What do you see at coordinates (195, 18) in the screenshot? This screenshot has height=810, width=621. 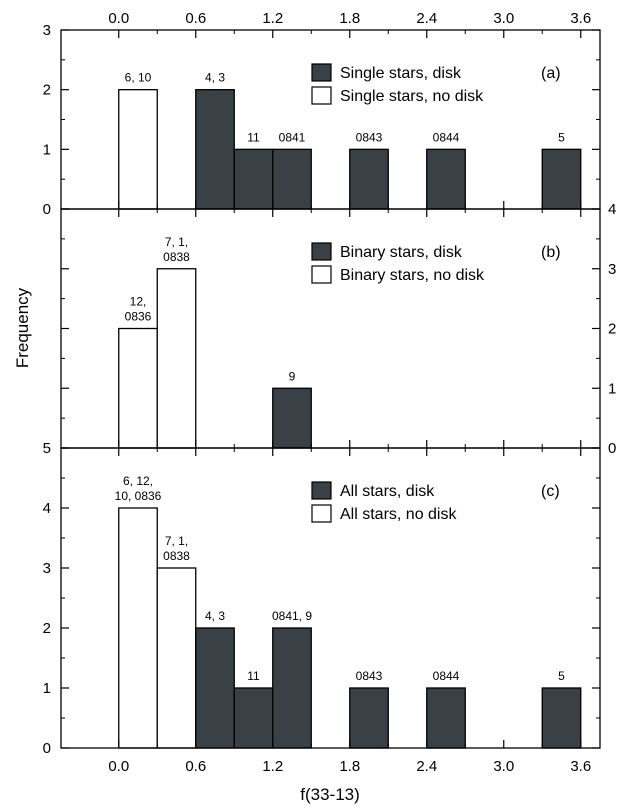 I see `x-tick-label-top: 0.6` at bounding box center [195, 18].